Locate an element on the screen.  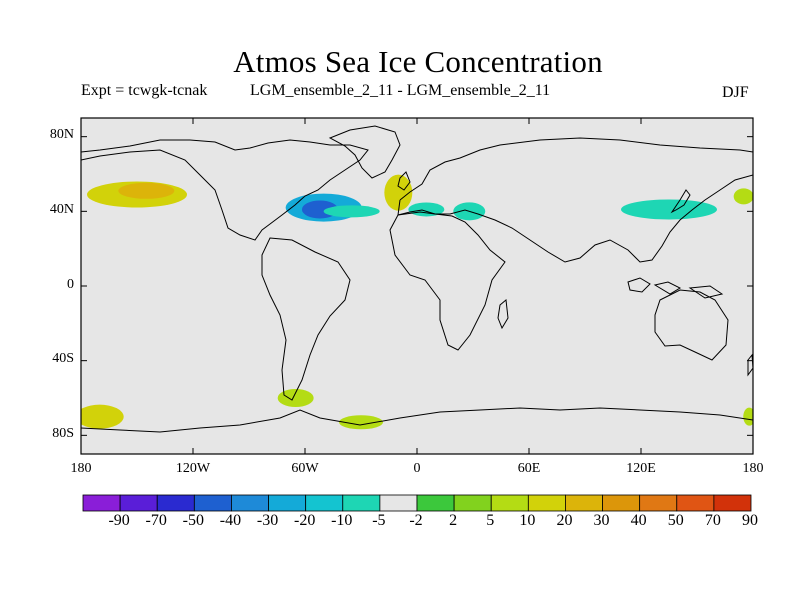
experiment-label: Expt = tcwgk-tcnak is located at coordinates (144, 90).